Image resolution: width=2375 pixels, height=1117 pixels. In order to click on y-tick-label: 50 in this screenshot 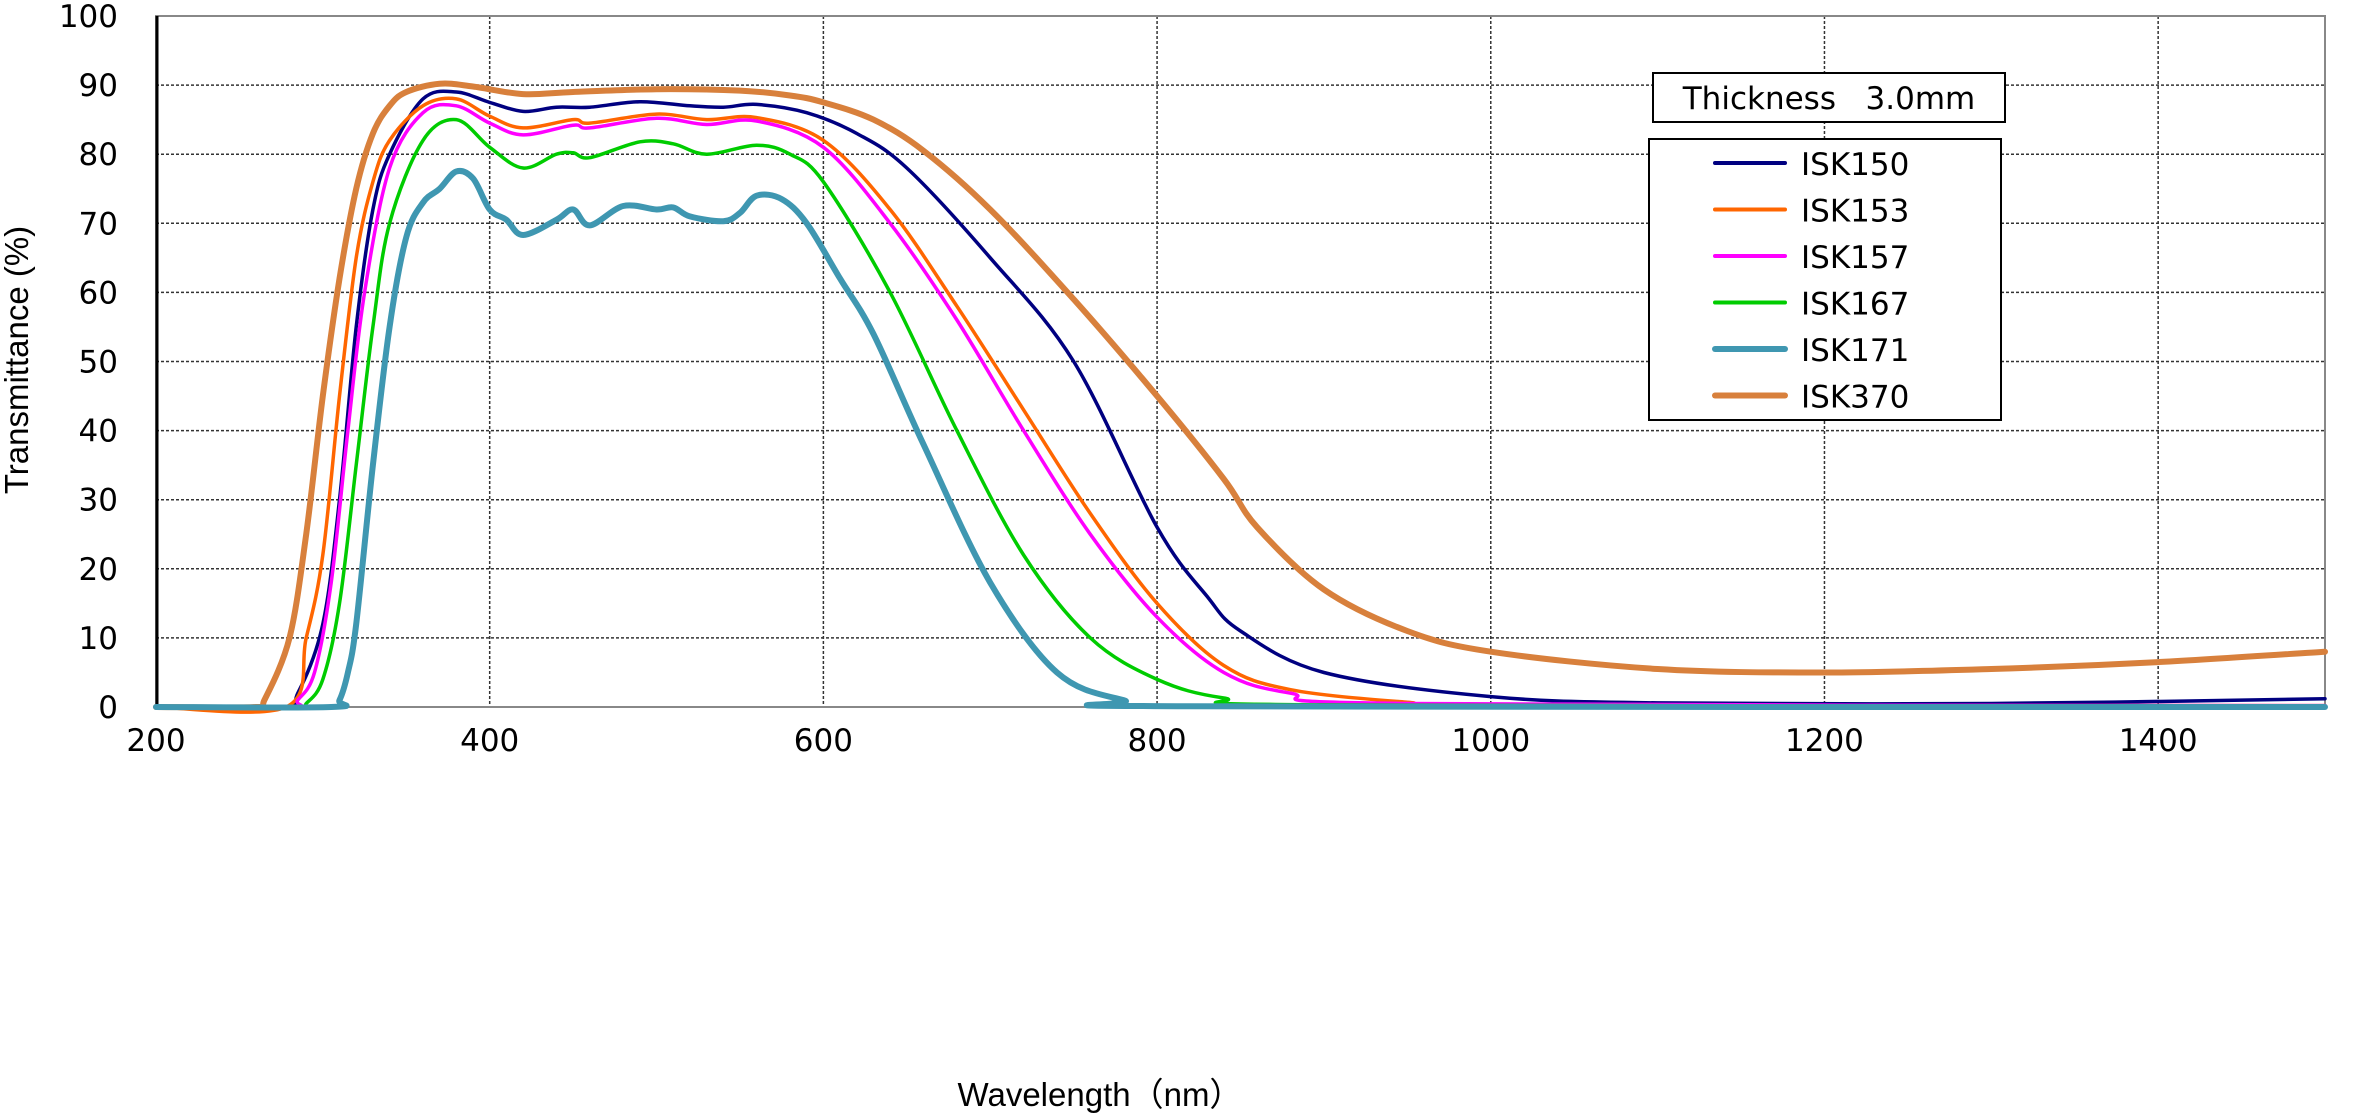, I will do `click(98, 363)`.